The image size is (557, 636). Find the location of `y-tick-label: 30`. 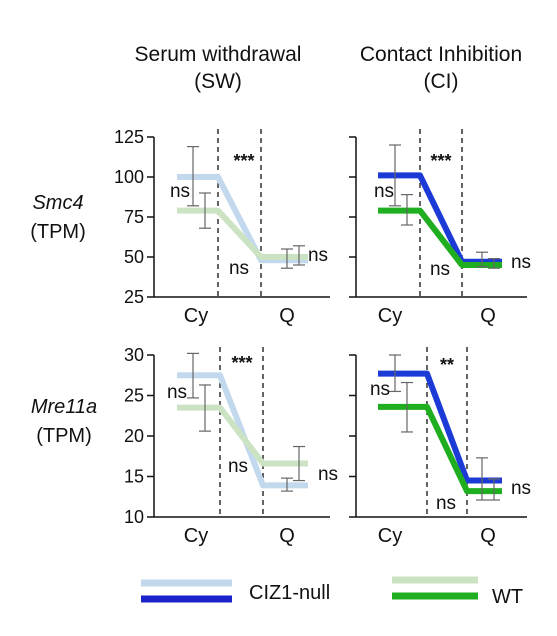

y-tick-label: 30 is located at coordinates (134, 355).